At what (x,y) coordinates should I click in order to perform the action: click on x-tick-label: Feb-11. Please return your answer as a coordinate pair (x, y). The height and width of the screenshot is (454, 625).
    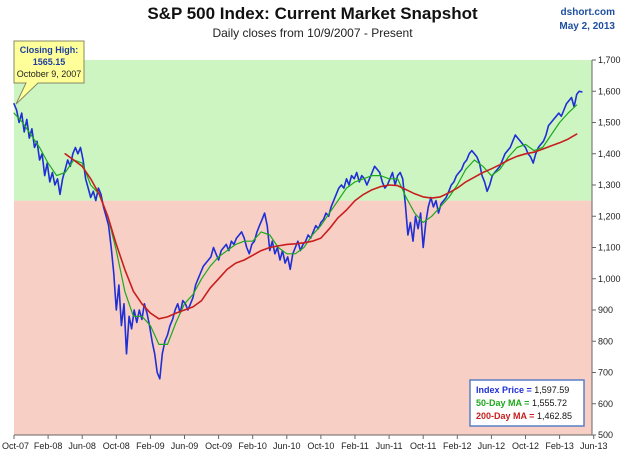
    Looking at the image, I should click on (355, 446).